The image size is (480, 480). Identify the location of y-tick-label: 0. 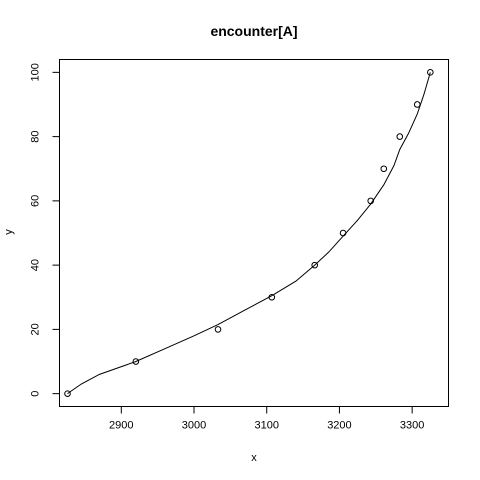
(36, 394).